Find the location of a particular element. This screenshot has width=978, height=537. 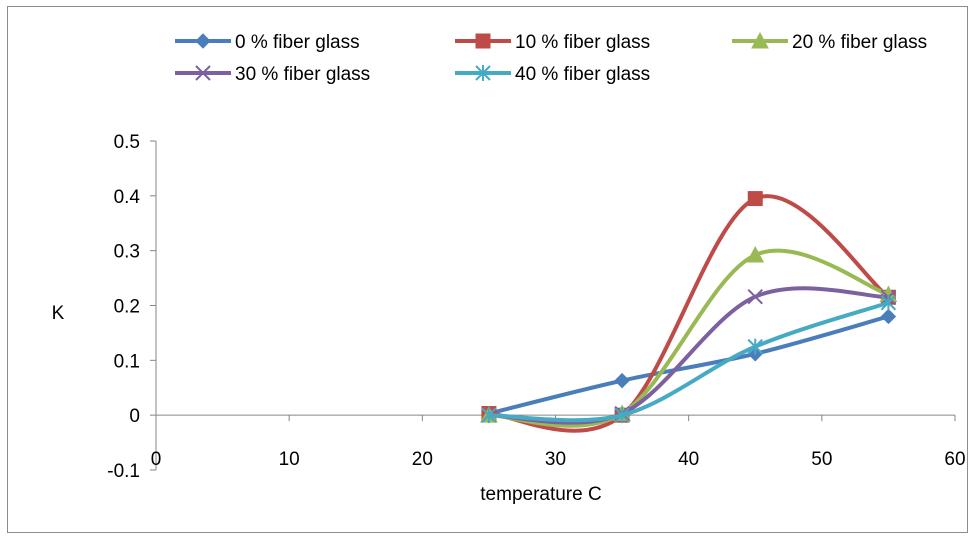

y-tick-label: 0.4 is located at coordinates (127, 197).